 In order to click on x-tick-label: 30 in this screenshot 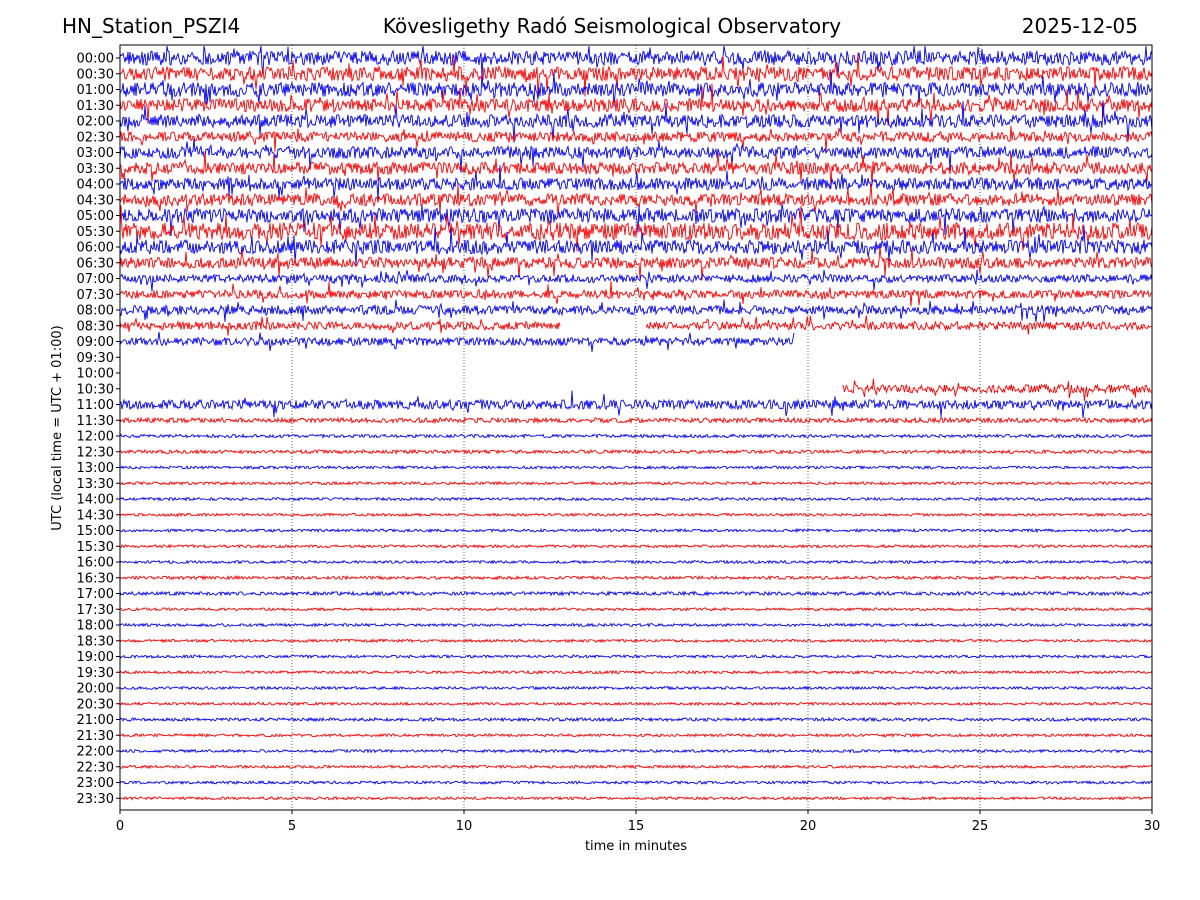, I will do `click(1152, 826)`.